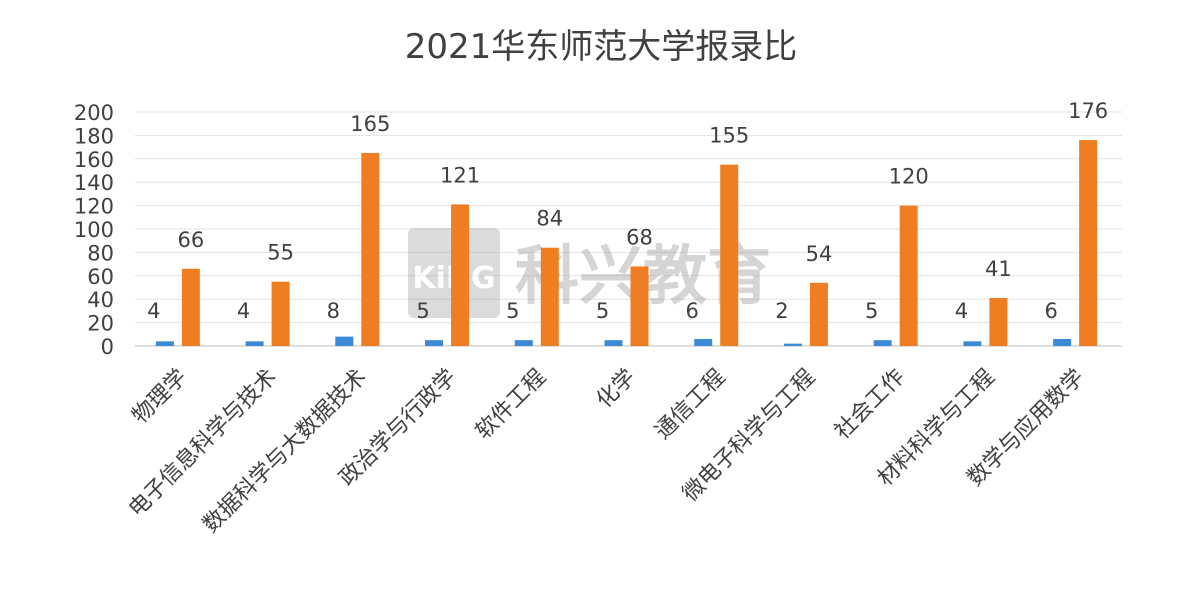  Describe the element at coordinates (909, 177) in the screenshot. I see `data-label: 120` at that location.